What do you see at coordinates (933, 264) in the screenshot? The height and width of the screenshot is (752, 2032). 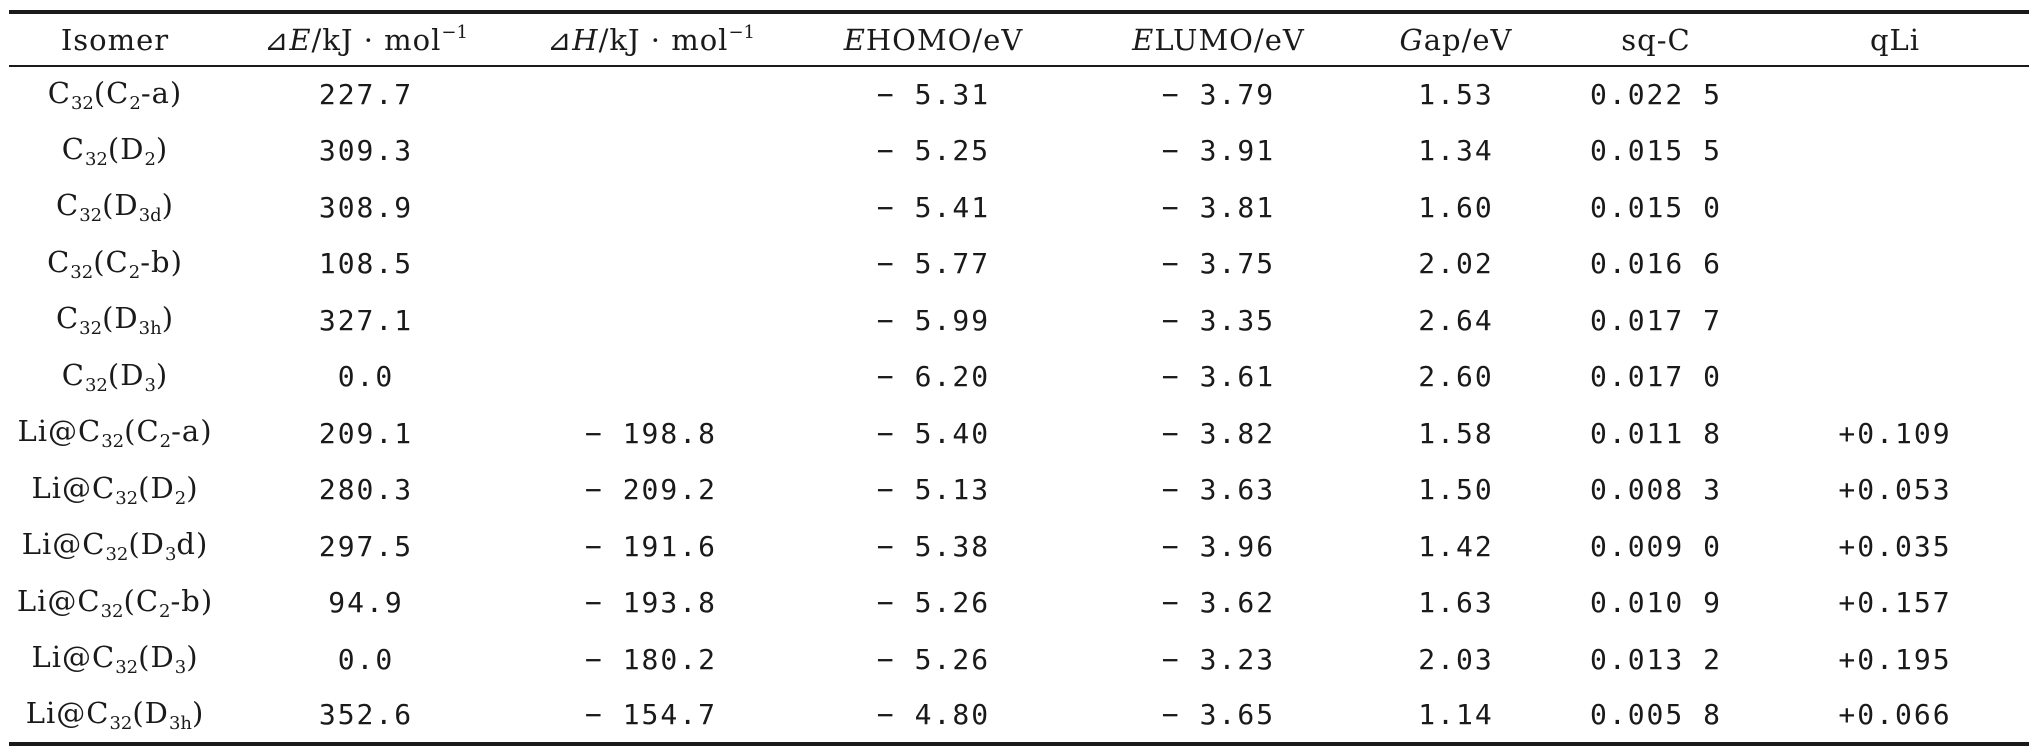 I see `cell-homo: − 5.77` at bounding box center [933, 264].